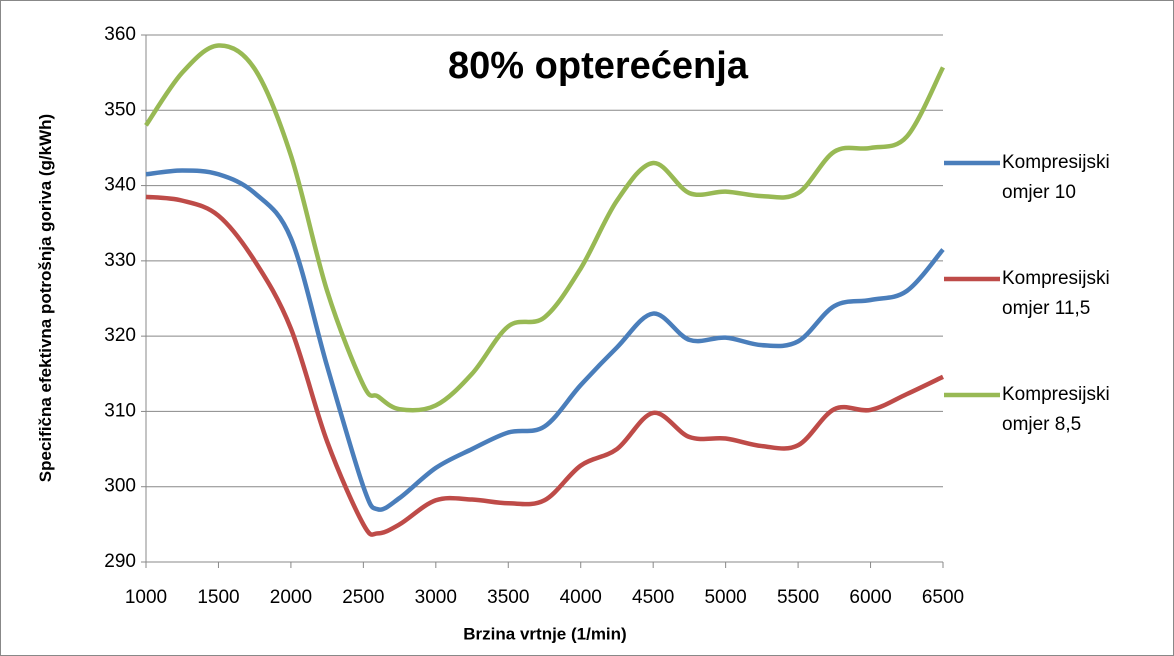 The height and width of the screenshot is (656, 1174). I want to click on y-tick-label: 310, so click(120, 410).